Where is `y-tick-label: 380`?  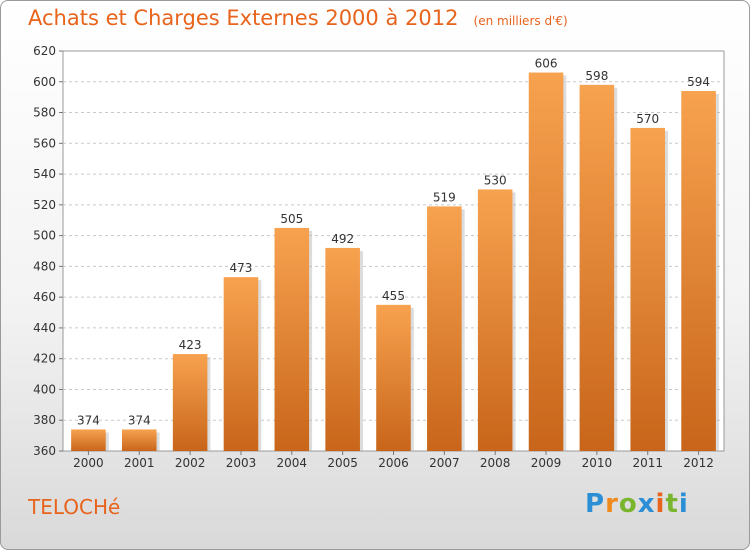 y-tick-label: 380 is located at coordinates (44, 420).